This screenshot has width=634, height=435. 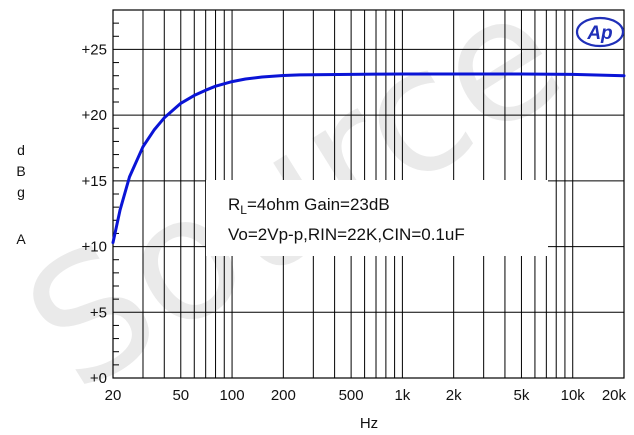 What do you see at coordinates (346, 234) in the screenshot?
I see `annotation-line-2: Vo=2Vp-p,RIN=22K,CIN=0.1uF` at bounding box center [346, 234].